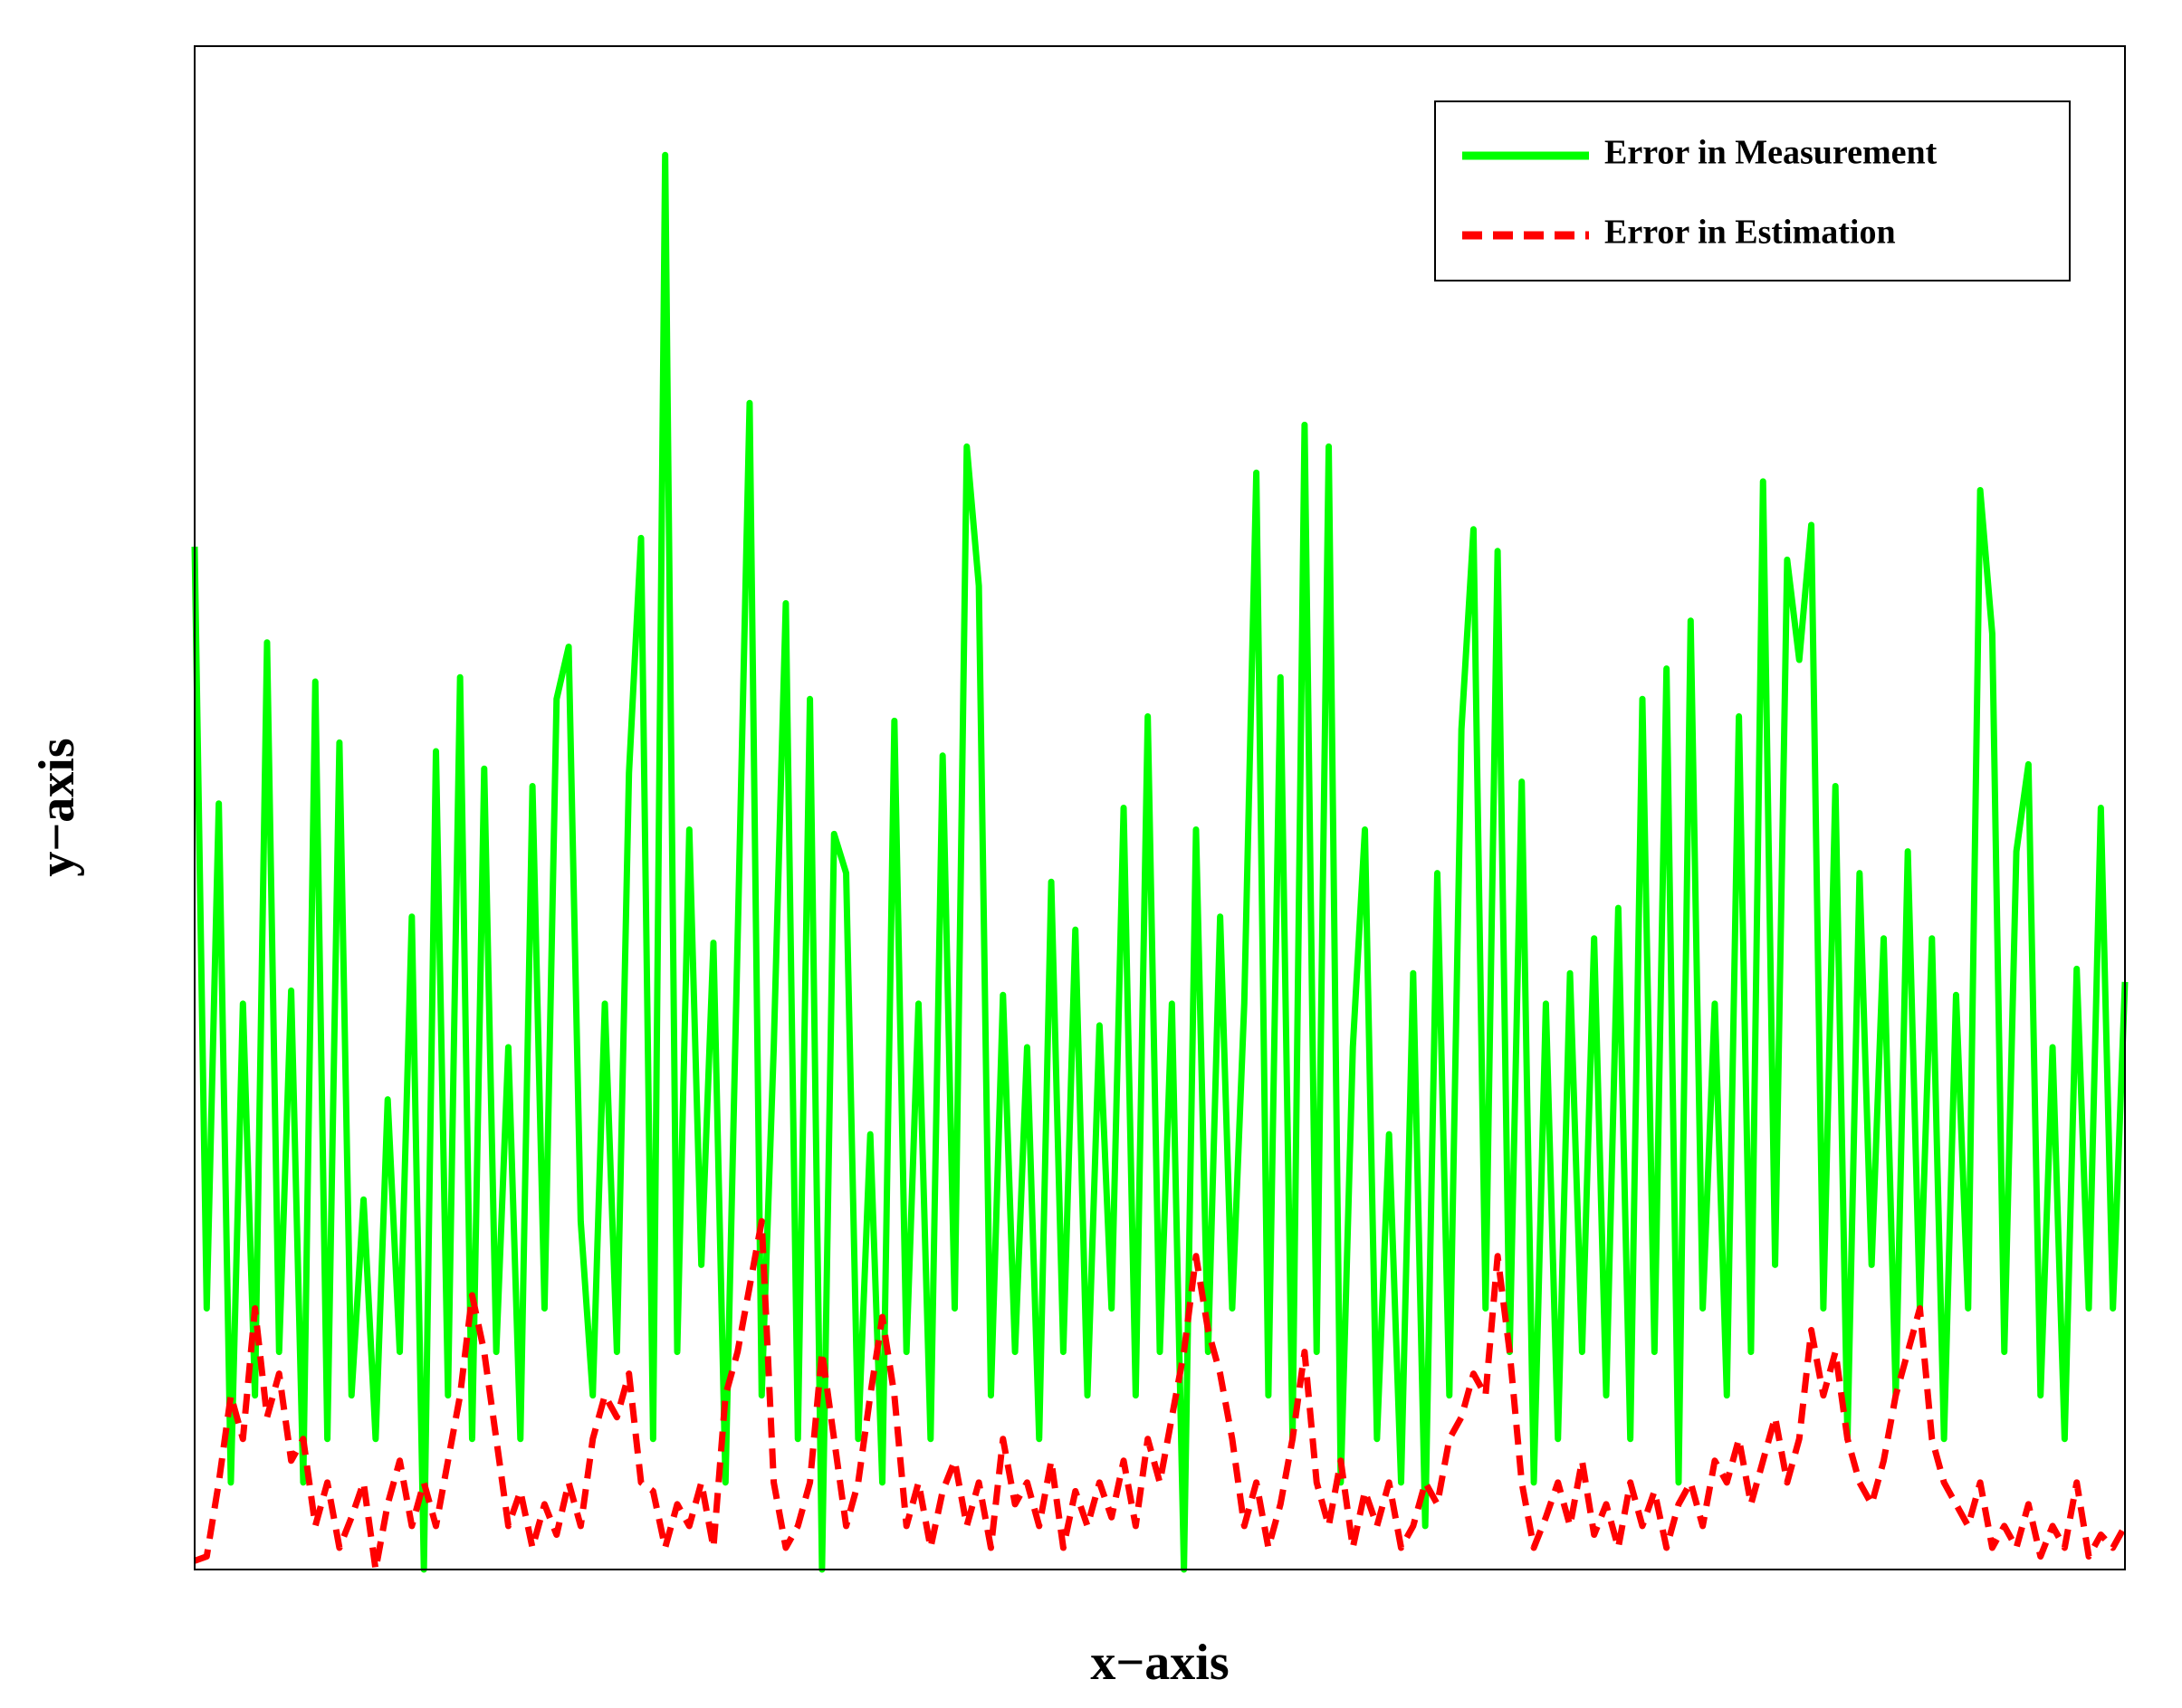  I want to click on legend-label: Error in Measurement, so click(1771, 153).